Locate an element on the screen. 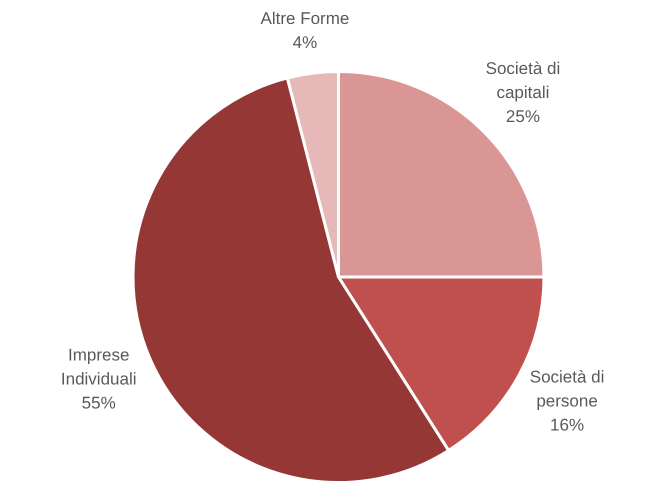 This screenshot has width=651, height=484. slice-label: Società di capitali is located at coordinates (523, 80).